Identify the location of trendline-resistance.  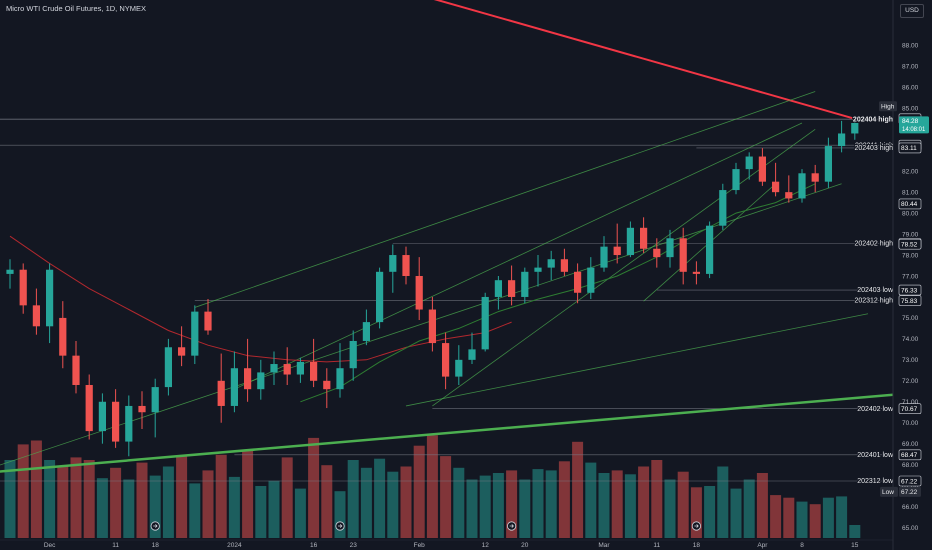
(644, 60).